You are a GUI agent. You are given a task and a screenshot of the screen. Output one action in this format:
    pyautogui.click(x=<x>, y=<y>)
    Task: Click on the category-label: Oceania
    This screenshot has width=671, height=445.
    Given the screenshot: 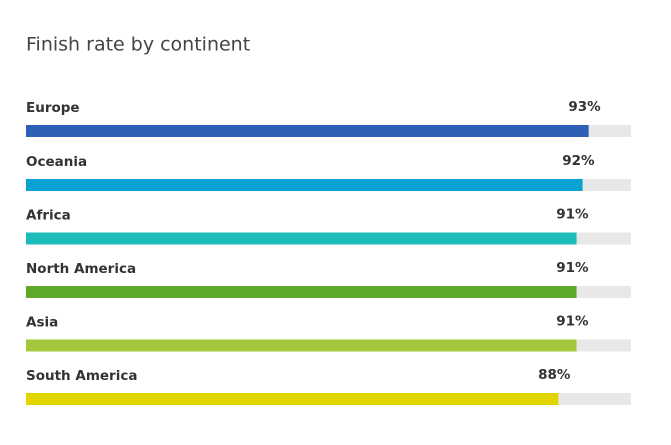 What is the action you would take?
    pyautogui.click(x=56, y=162)
    